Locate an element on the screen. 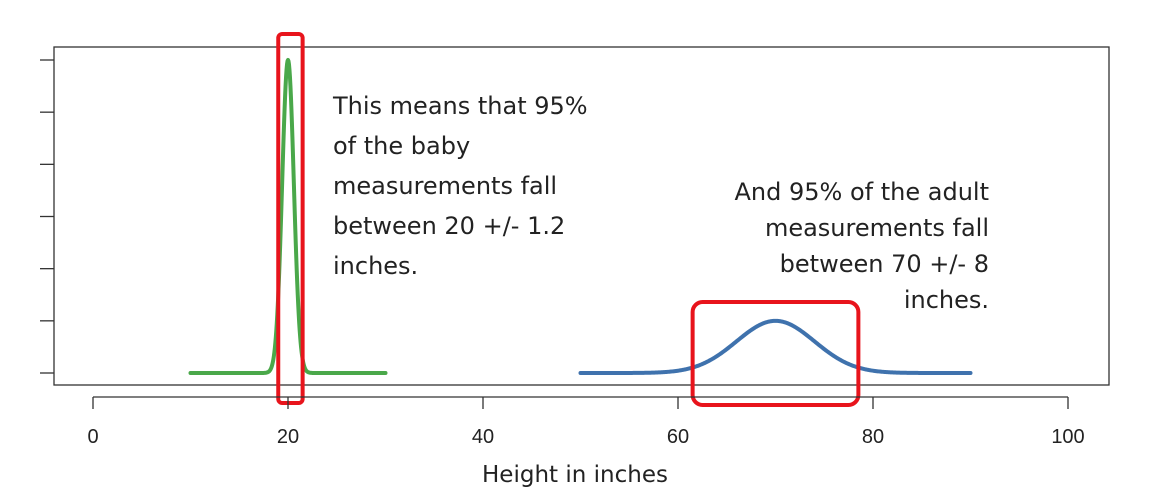 This screenshot has width=1164, height=497. baby-range-highlight is located at coordinates (290, 218).